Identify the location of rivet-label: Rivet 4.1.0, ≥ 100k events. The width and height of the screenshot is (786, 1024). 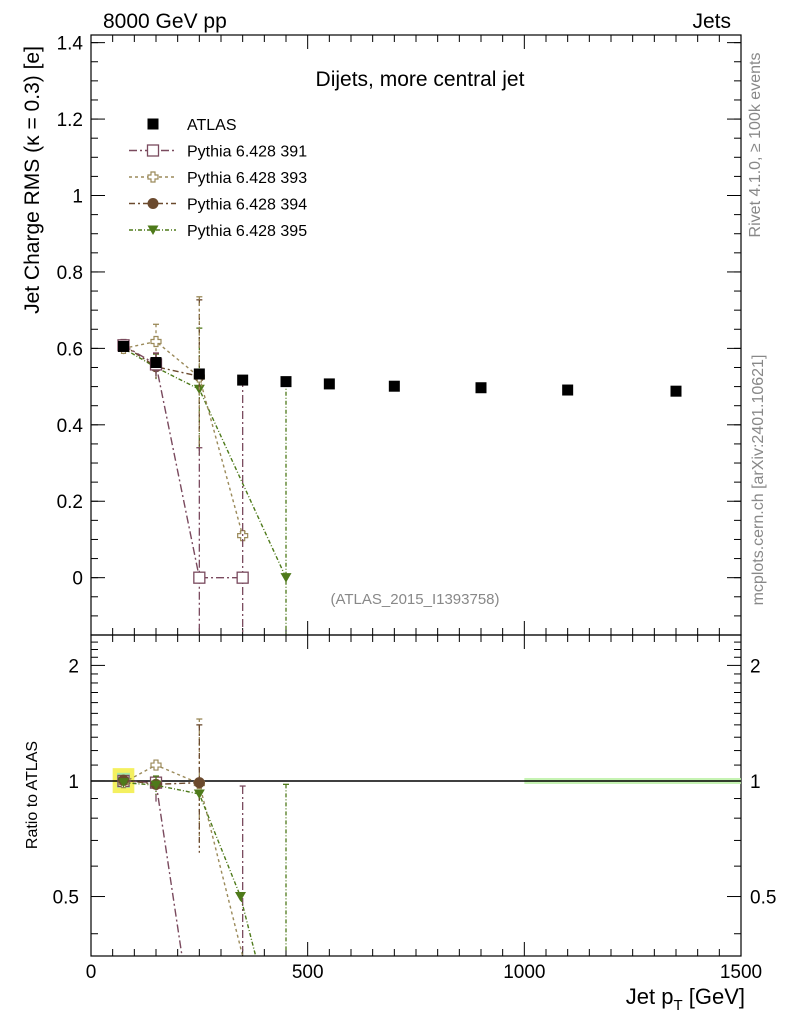
(755, 145).